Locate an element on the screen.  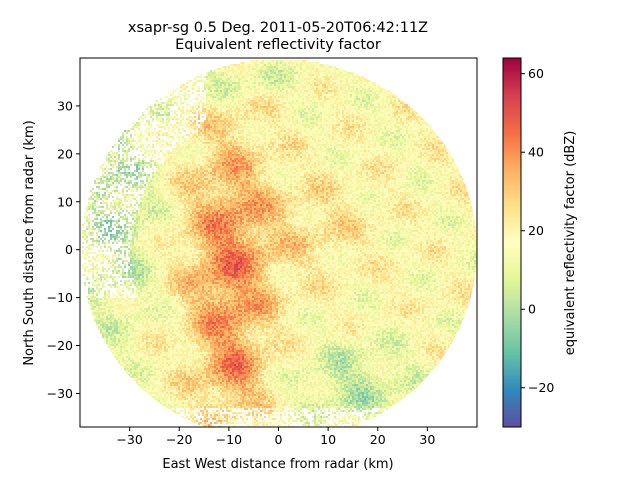
y-tick-label: −20 is located at coordinates (60, 345).